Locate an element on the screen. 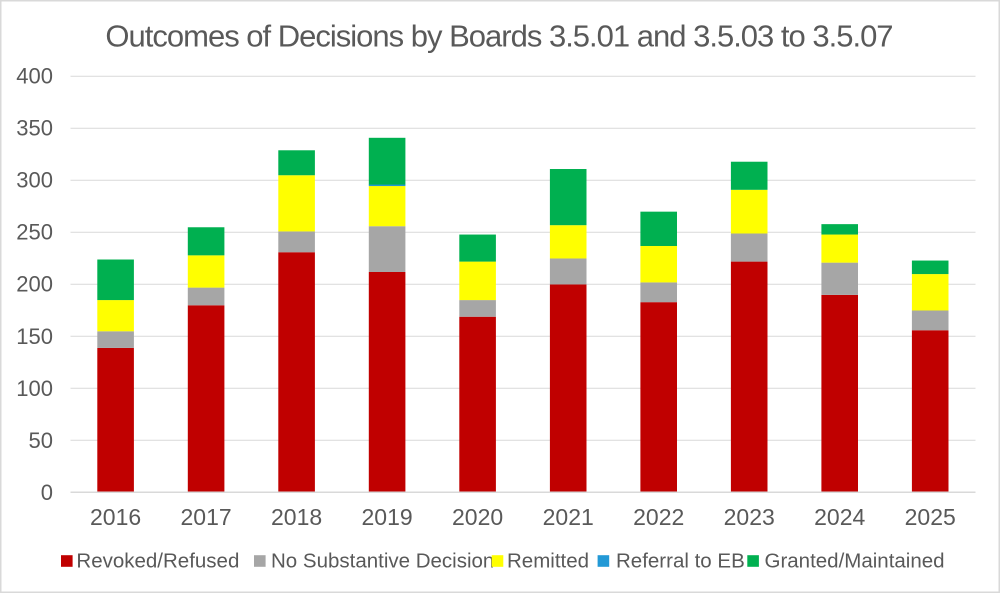 This screenshot has height=593, width=1000. svg-text: 350 is located at coordinates (34, 128).